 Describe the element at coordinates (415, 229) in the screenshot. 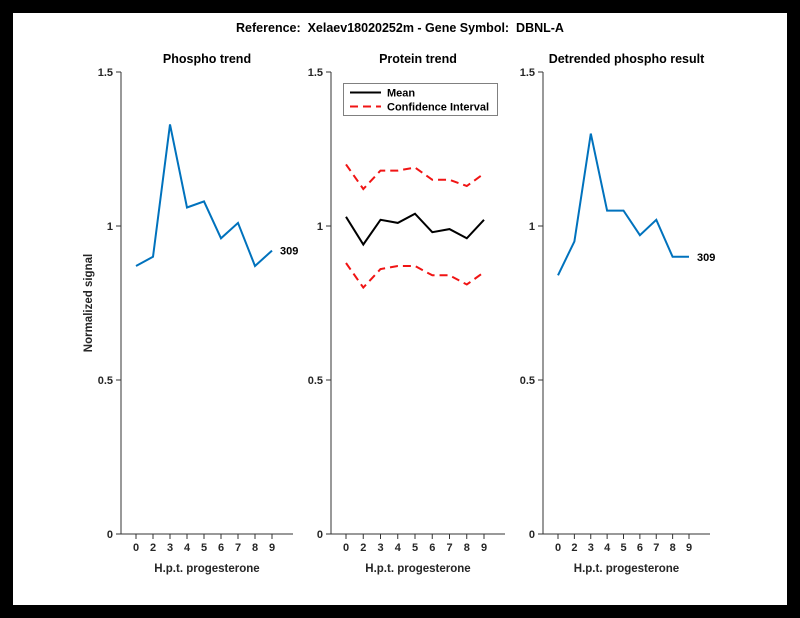

I see `series-line-mean` at that location.